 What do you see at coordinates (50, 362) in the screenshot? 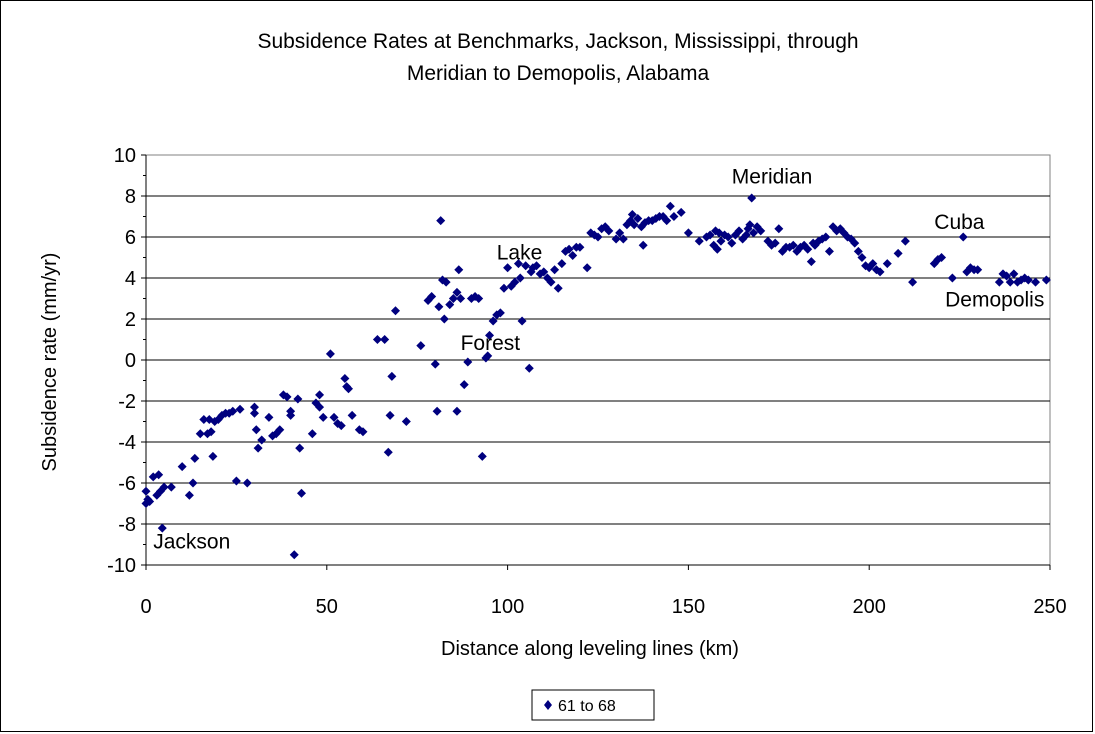
I see `y-axis-label: Subsidence rate (mm/yr)` at bounding box center [50, 362].